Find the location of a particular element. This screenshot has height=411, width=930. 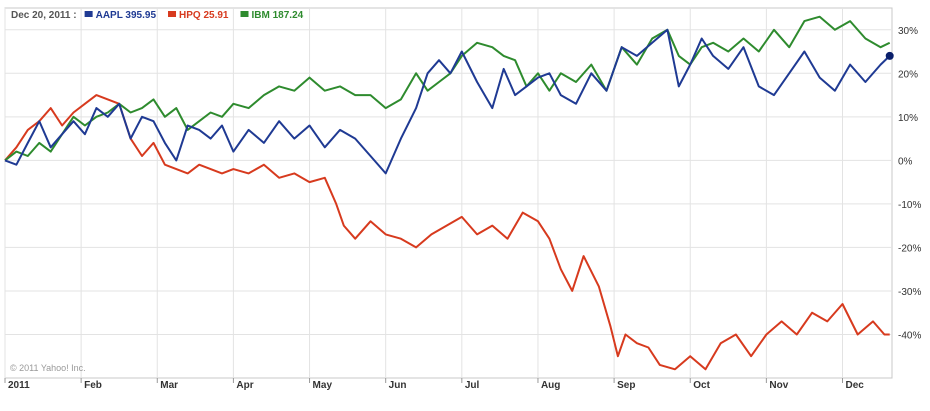

legend-label-ibm: IBM 187.24 is located at coordinates (278, 15).